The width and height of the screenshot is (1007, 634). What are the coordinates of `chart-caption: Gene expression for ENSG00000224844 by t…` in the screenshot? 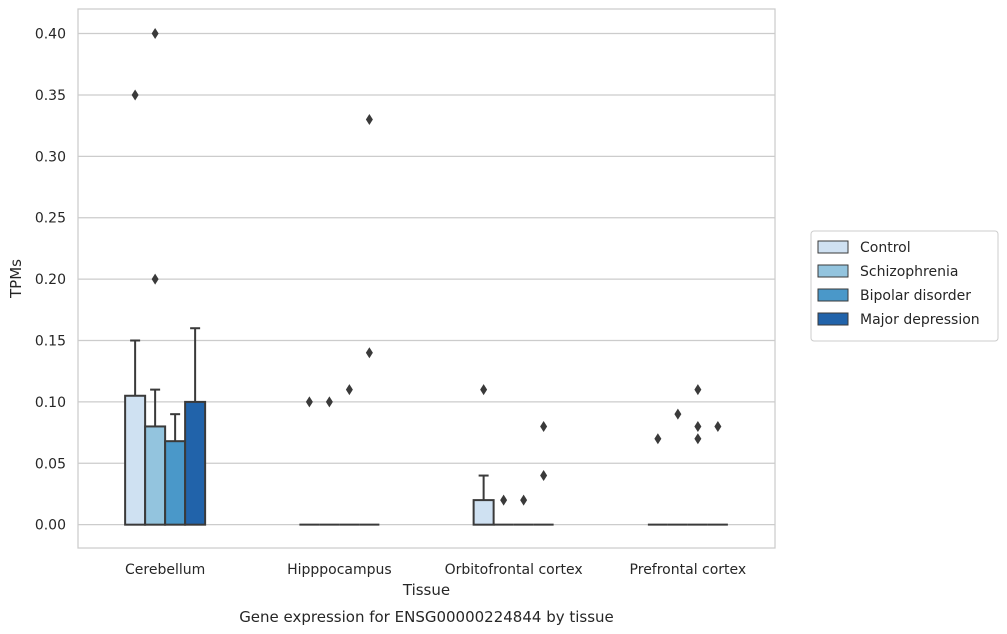 It's located at (426, 617).